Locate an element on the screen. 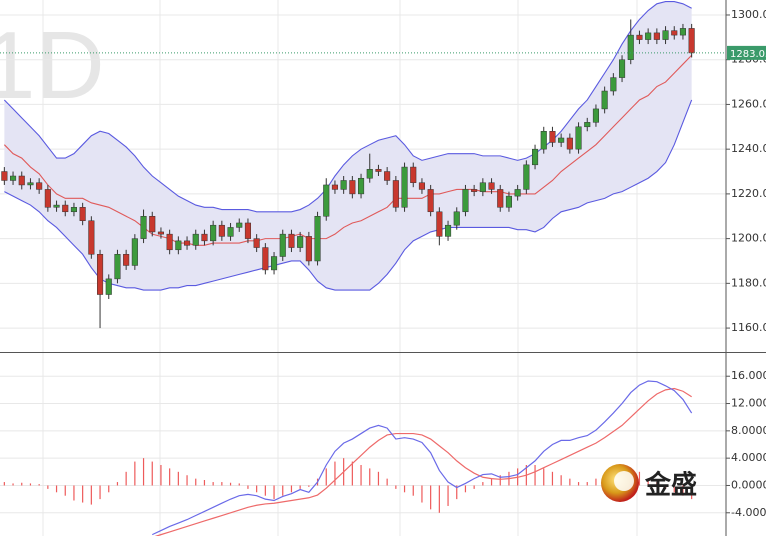 Image resolution: width=766 pixels, height=540 pixels. watermark: 1D is located at coordinates (52, 65).